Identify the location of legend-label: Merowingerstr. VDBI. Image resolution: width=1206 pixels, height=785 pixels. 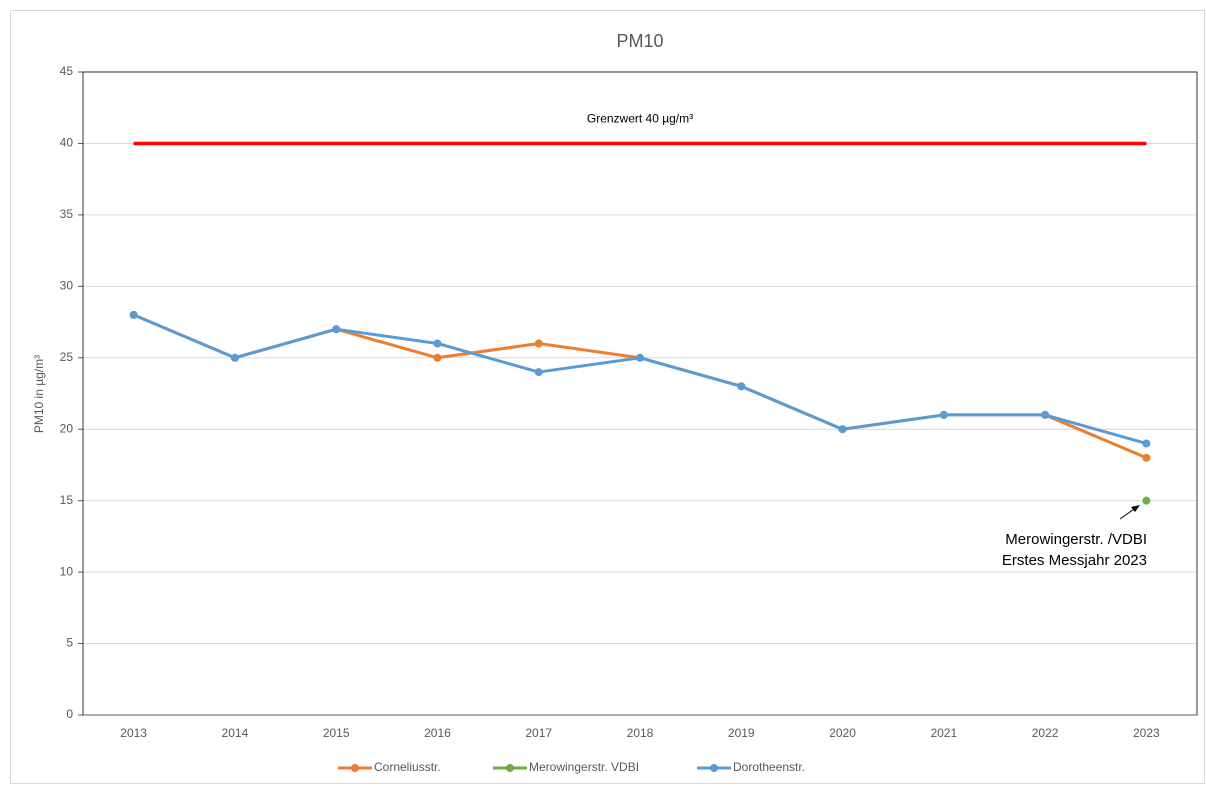
(584, 767).